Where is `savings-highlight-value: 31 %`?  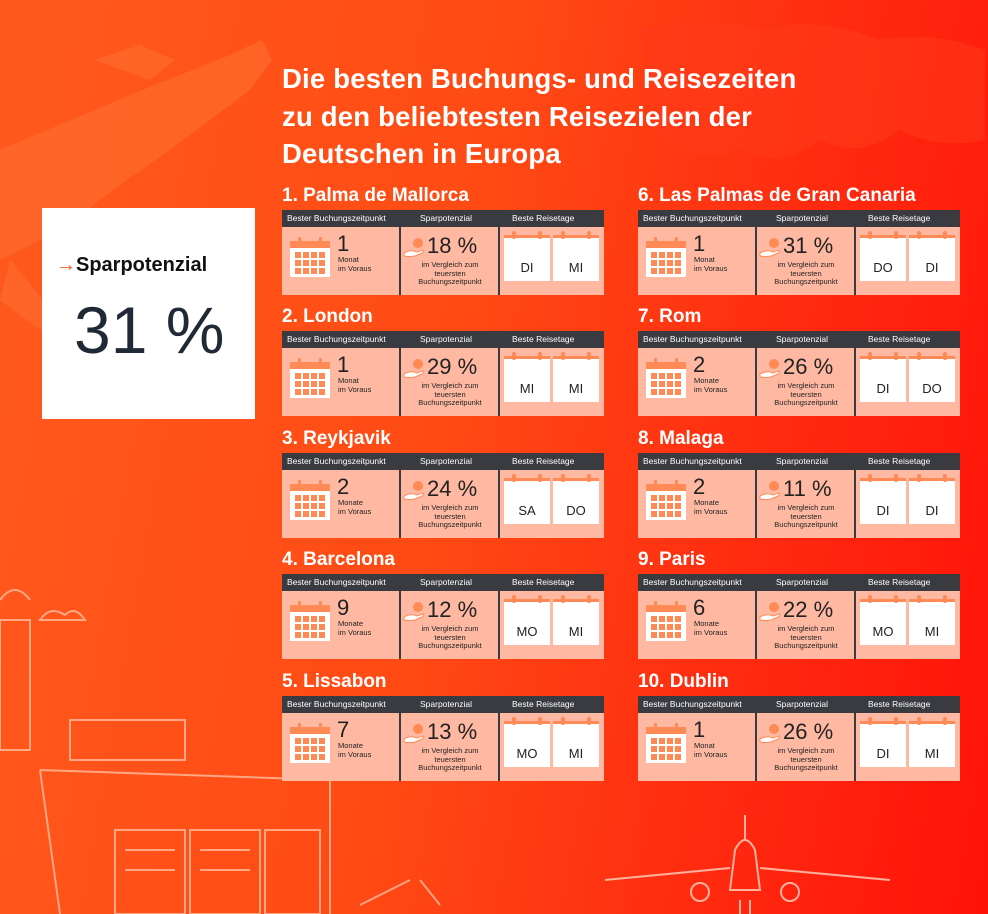 savings-highlight-value: 31 % is located at coordinates (149, 330).